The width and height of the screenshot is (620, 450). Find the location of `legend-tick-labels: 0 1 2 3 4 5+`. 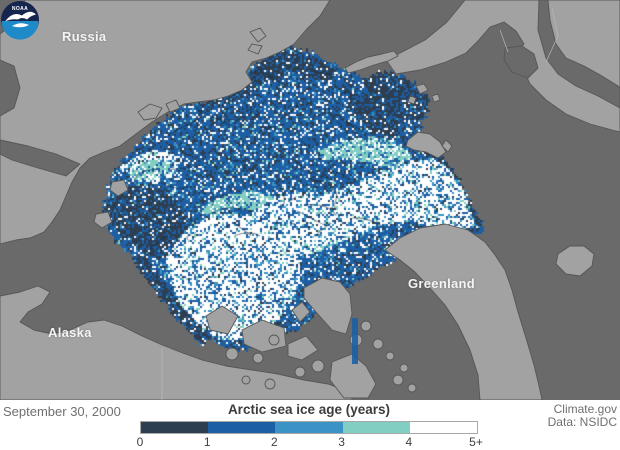

legend-tick-labels: 0 1 2 3 4 5+ is located at coordinates (309, 442).